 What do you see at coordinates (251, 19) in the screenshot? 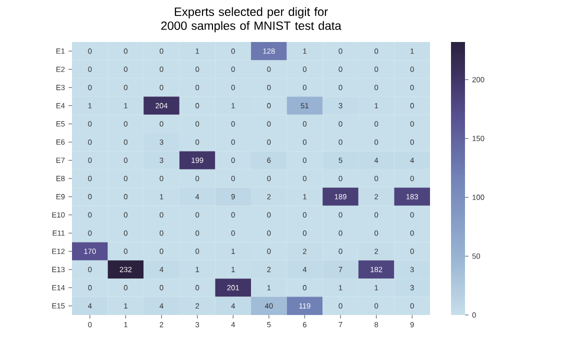
I see `chart-title: Experts selected per digit for 2000 samples of MNIST test data` at bounding box center [251, 19].